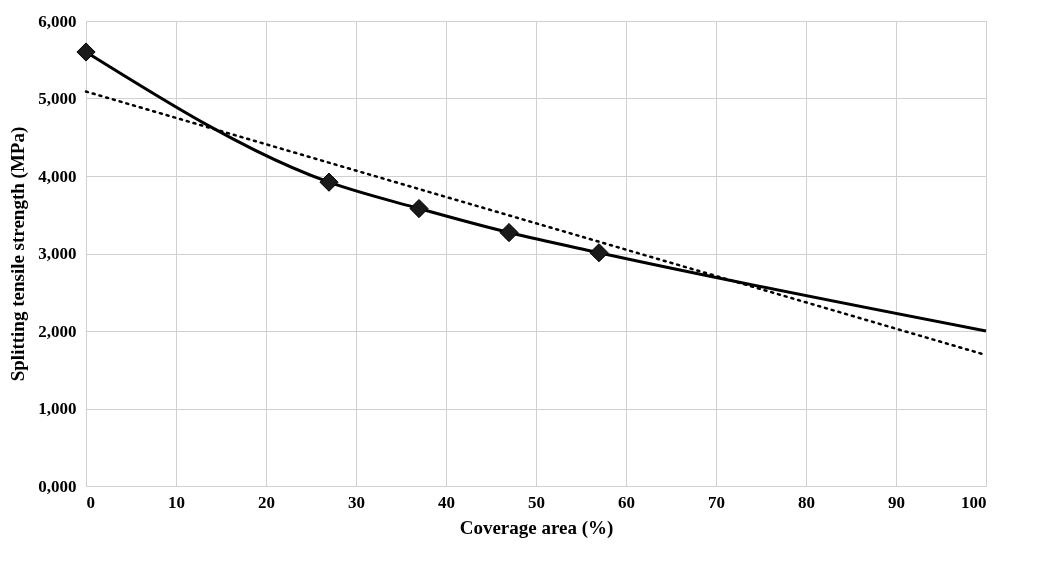  What do you see at coordinates (974, 502) in the screenshot?
I see `x-tick-label: 100` at bounding box center [974, 502].